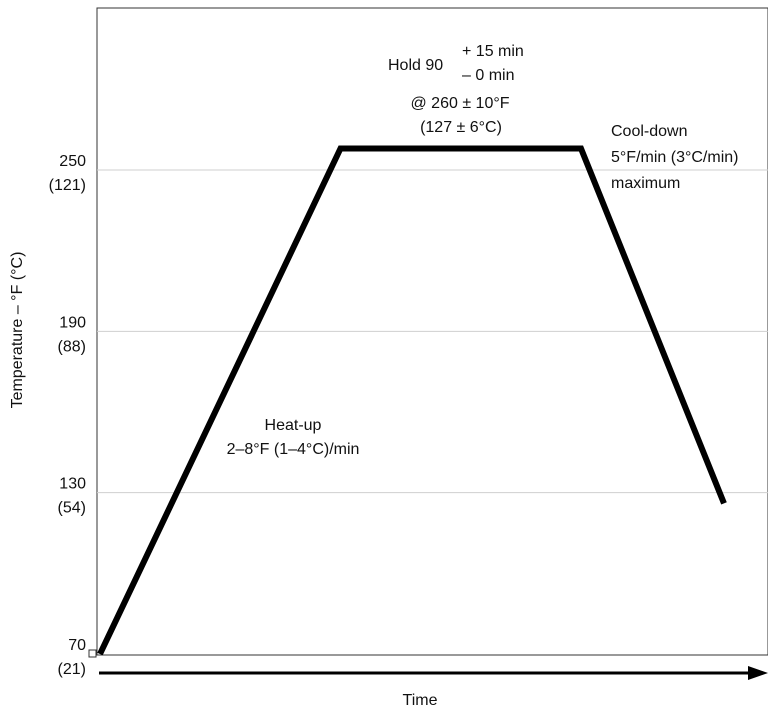 This screenshot has width=768, height=711. I want to click on origin-marker, so click(92, 653).